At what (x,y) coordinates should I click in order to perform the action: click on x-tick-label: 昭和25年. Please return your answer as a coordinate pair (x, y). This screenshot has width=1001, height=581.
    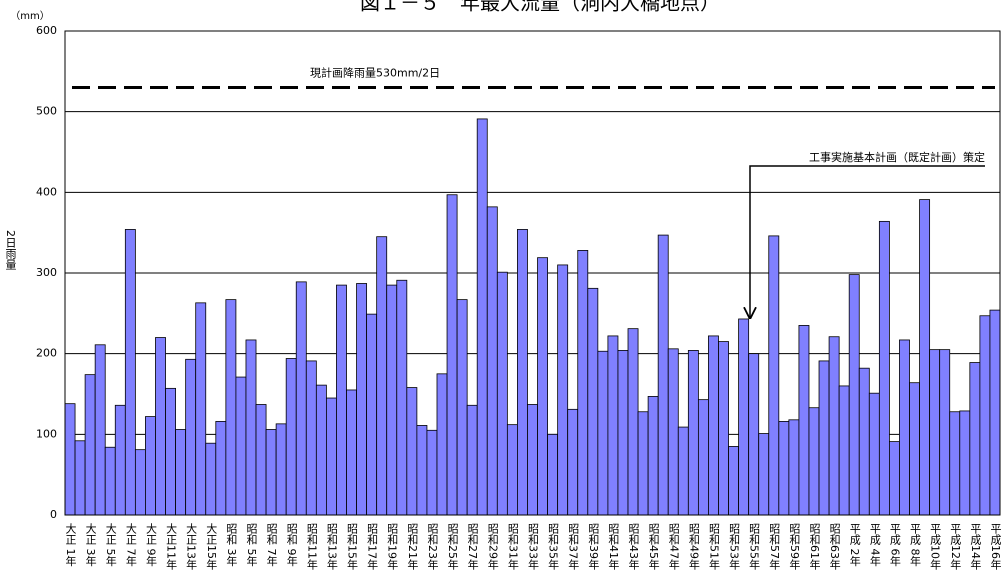
    Looking at the image, I should click on (452, 546).